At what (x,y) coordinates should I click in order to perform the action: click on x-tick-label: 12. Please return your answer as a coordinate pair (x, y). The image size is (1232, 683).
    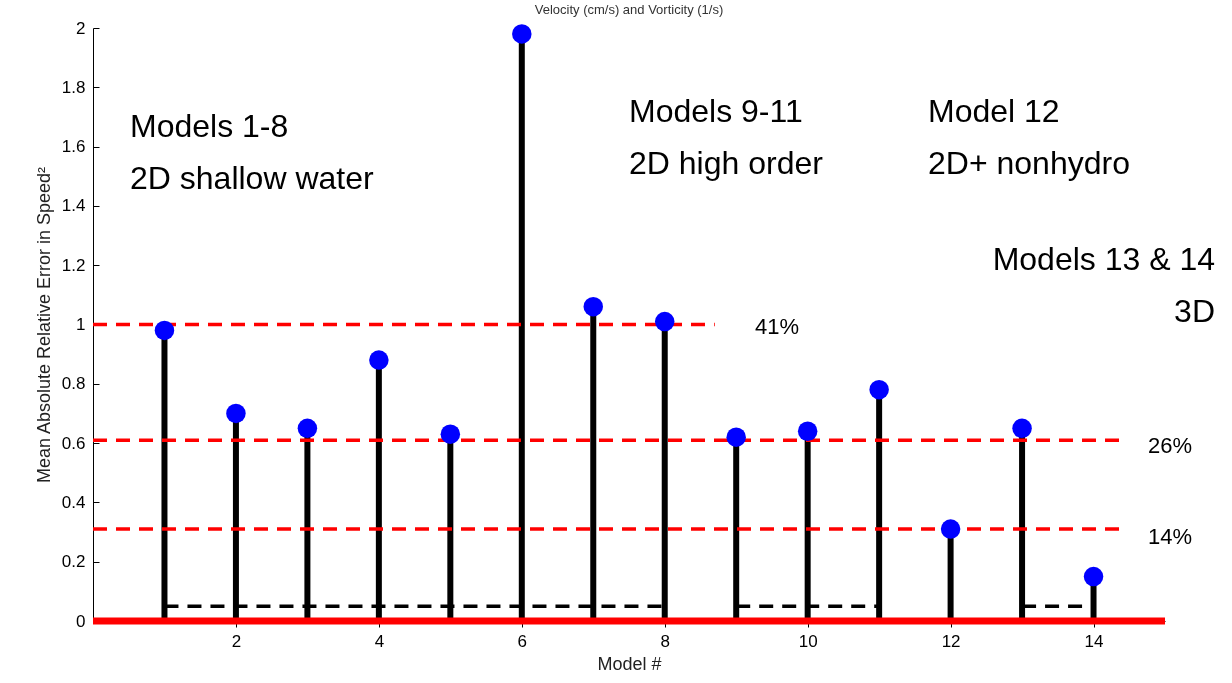
    Looking at the image, I should click on (951, 641).